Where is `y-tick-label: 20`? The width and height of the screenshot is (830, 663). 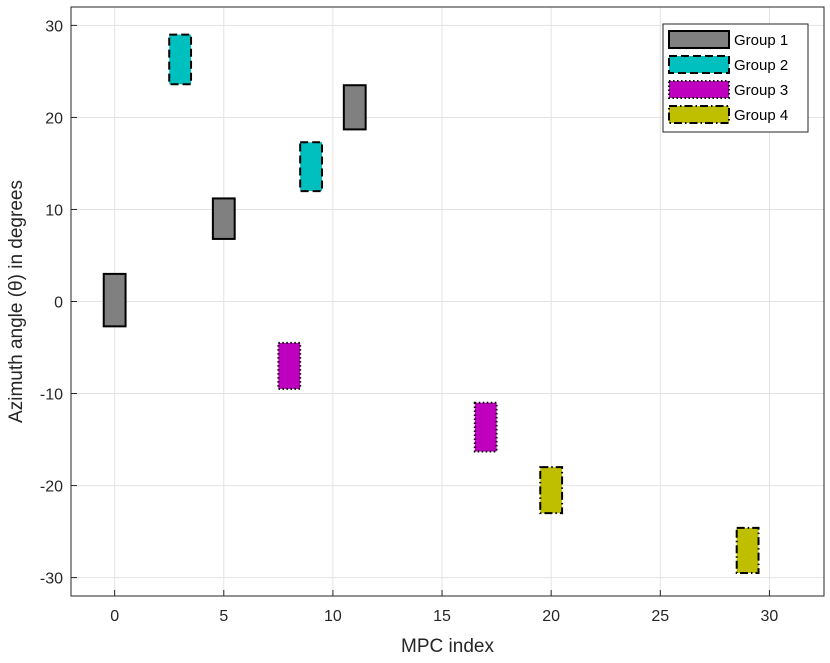
y-tick-label: 20 is located at coordinates (54, 118).